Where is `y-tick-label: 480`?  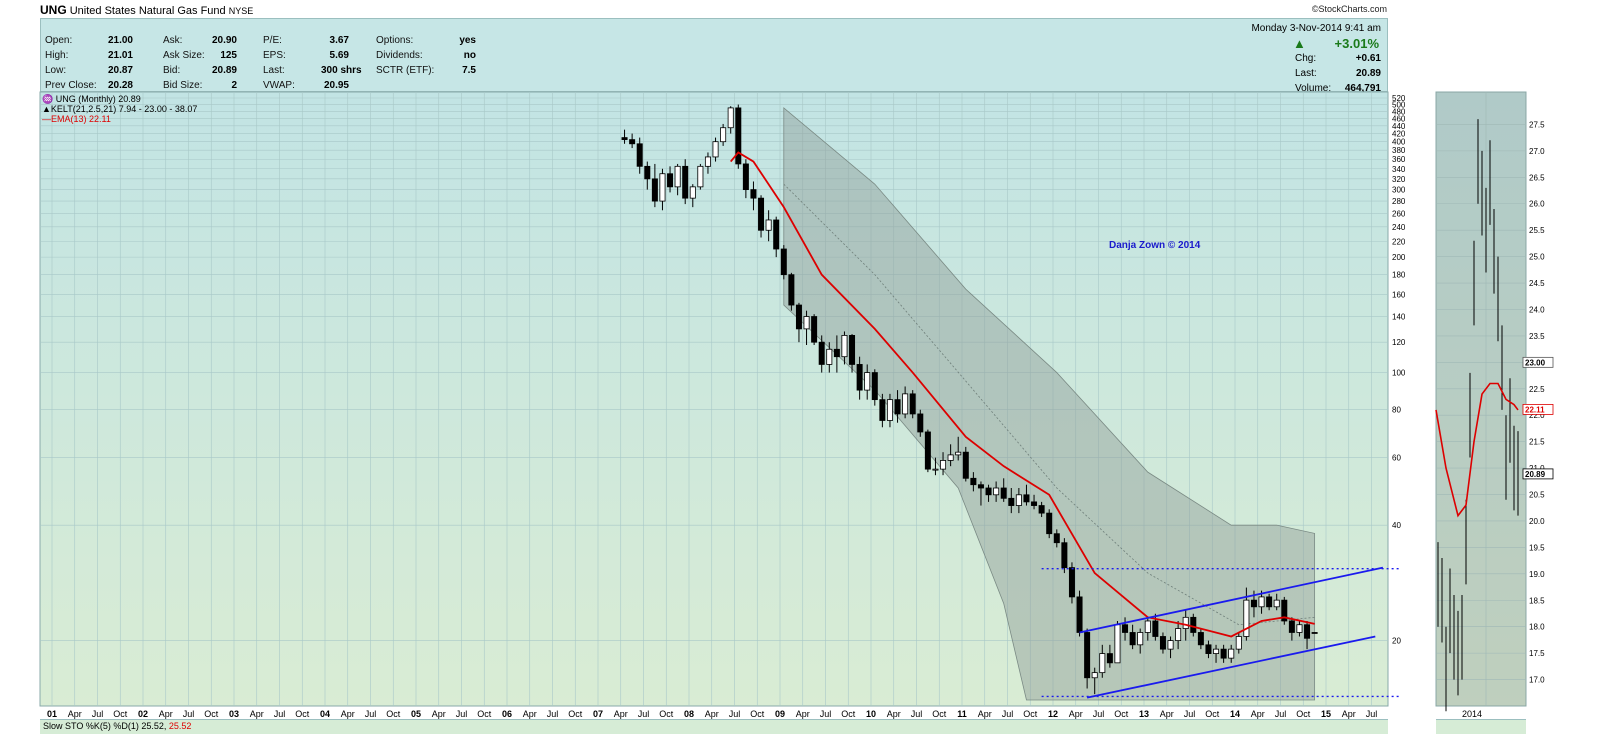
y-tick-label: 480 is located at coordinates (1399, 111).